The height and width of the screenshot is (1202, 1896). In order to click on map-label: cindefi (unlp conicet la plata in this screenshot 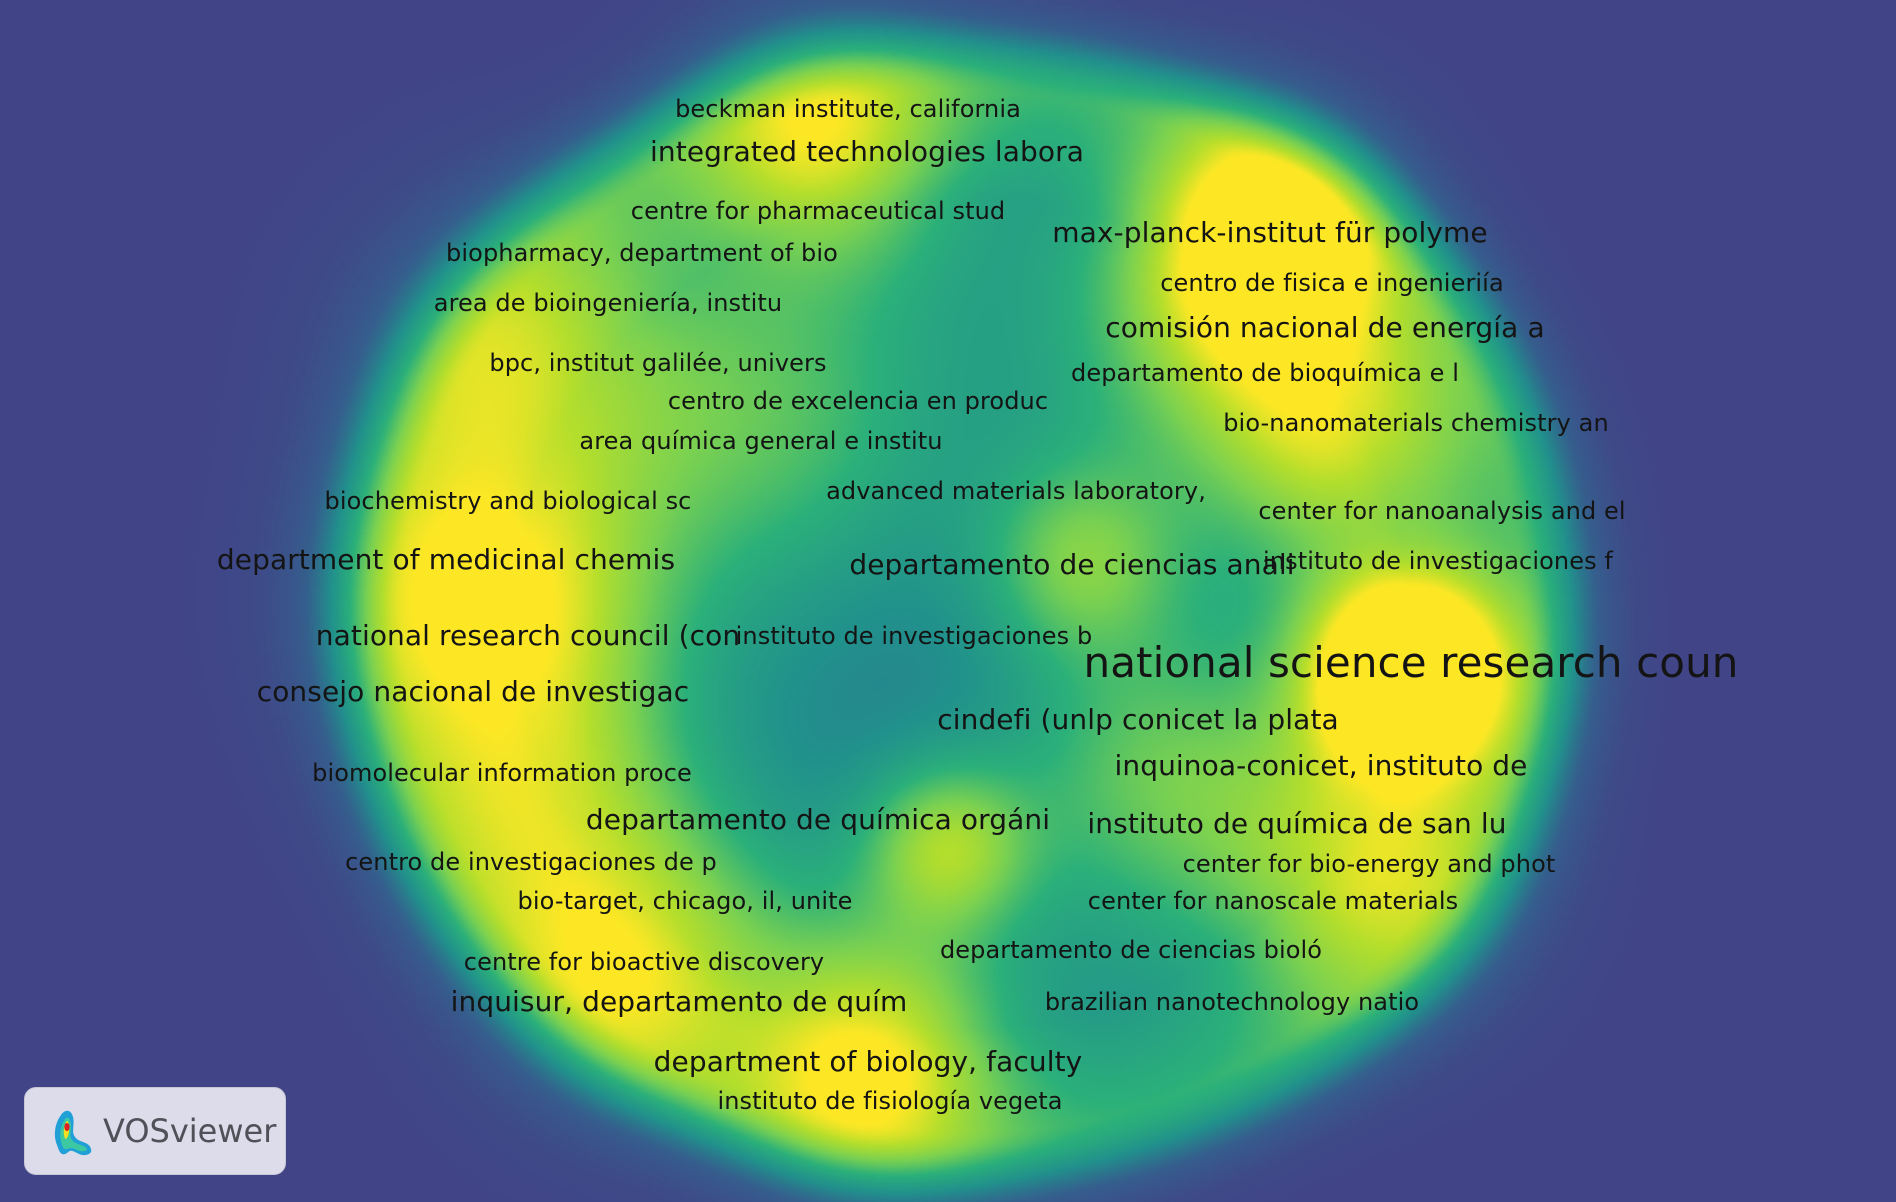, I will do `click(1138, 719)`.